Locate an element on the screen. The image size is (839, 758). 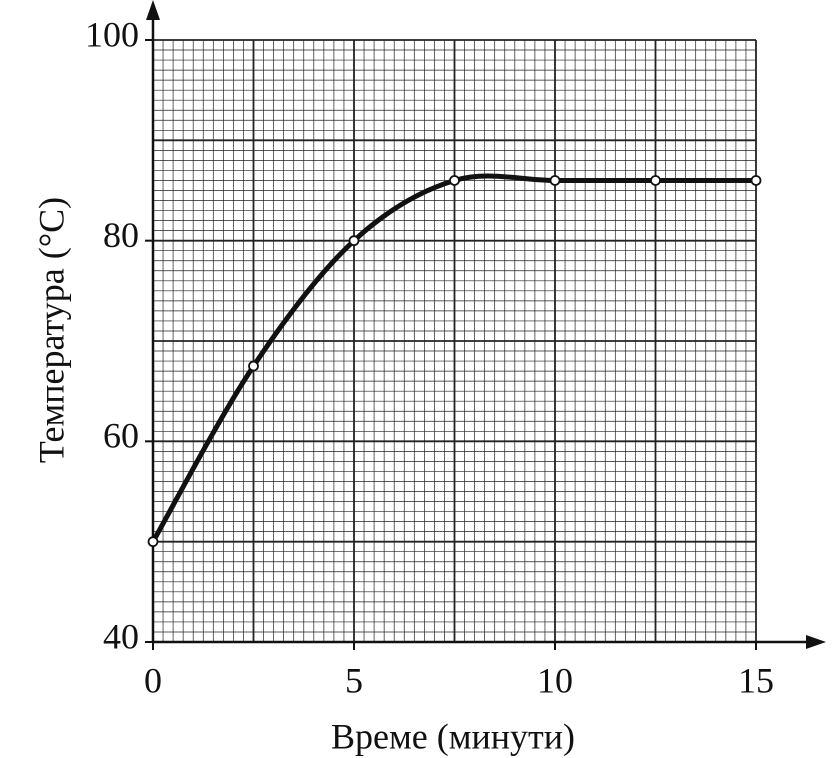
y-tick-label: 80 is located at coordinates (121, 235).